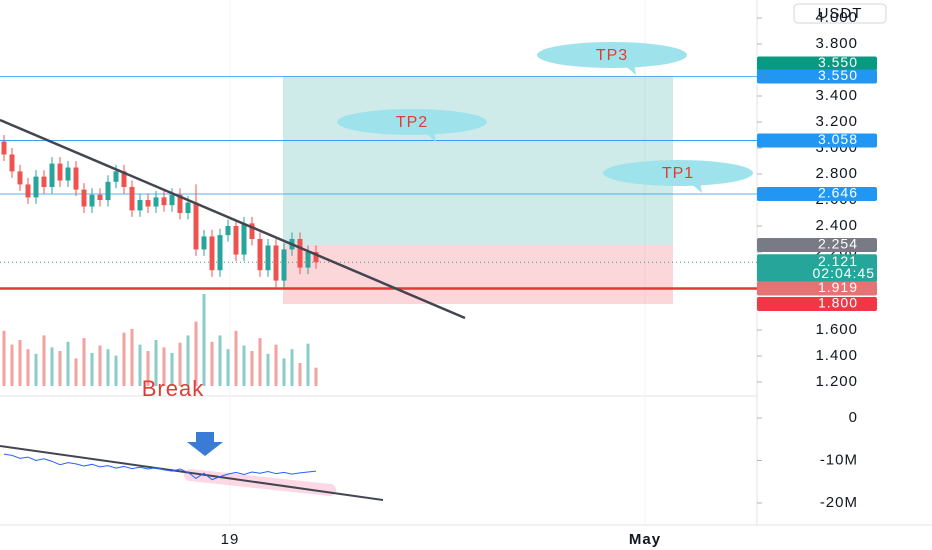 The height and width of the screenshot is (550, 932). I want to click on y-tick-label: 3.200, so click(836, 121).